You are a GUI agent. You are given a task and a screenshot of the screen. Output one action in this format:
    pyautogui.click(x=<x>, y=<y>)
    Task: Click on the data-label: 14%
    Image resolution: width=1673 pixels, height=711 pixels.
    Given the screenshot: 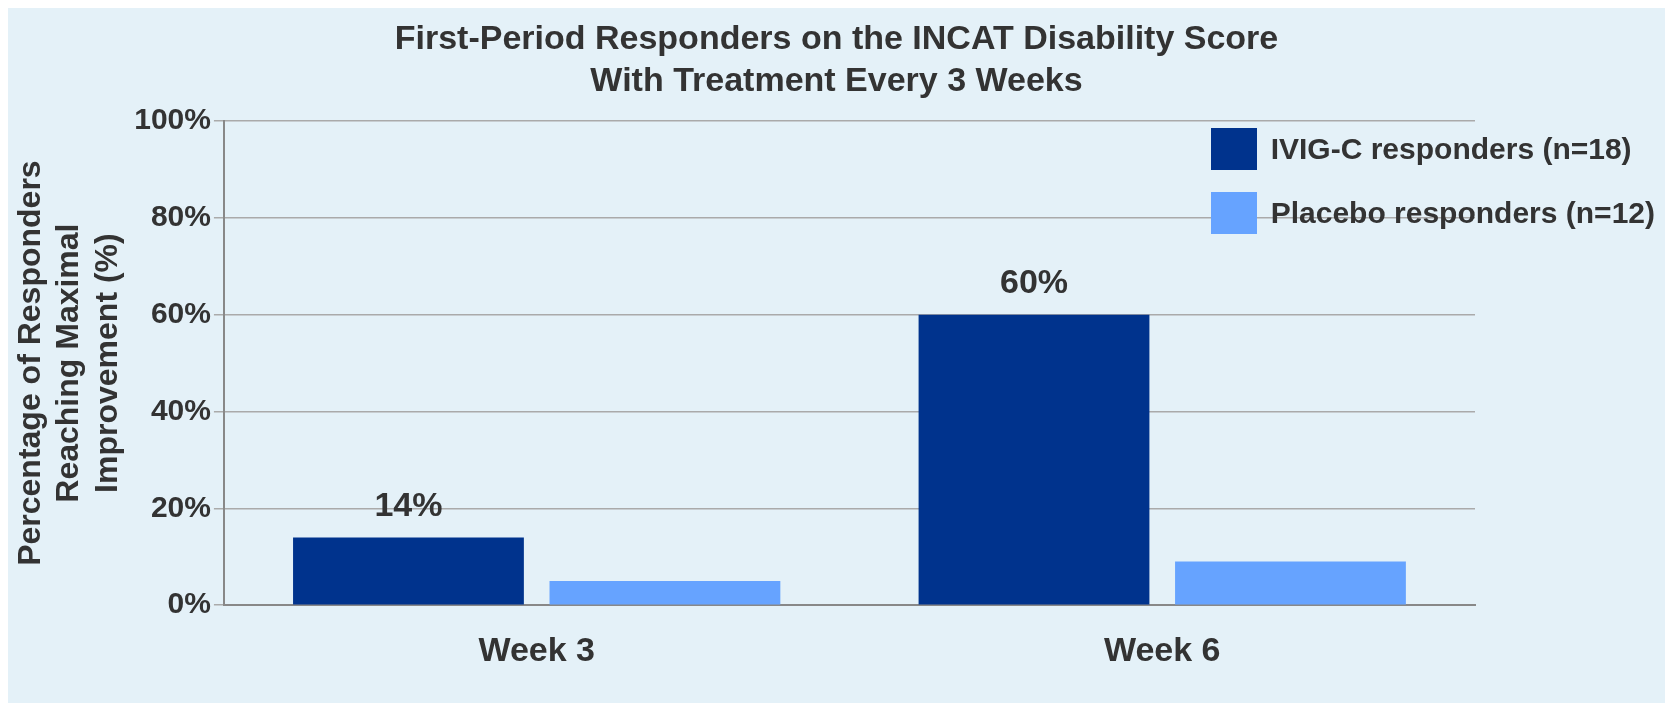 What is the action you would take?
    pyautogui.click(x=408, y=503)
    